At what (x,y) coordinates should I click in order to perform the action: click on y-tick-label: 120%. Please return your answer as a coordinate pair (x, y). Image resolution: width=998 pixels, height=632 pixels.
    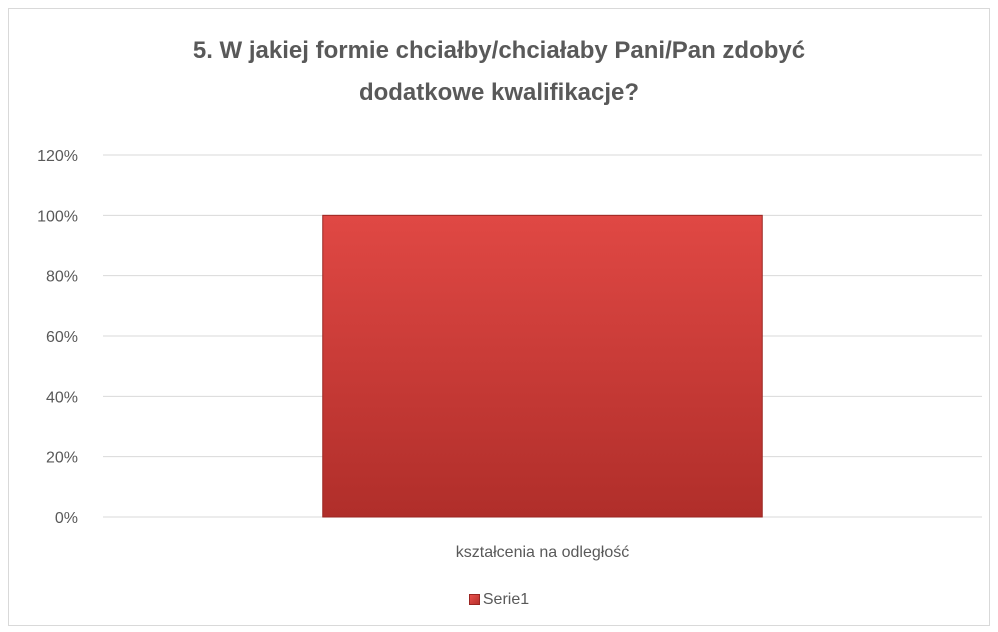
    Looking at the image, I should click on (57, 156).